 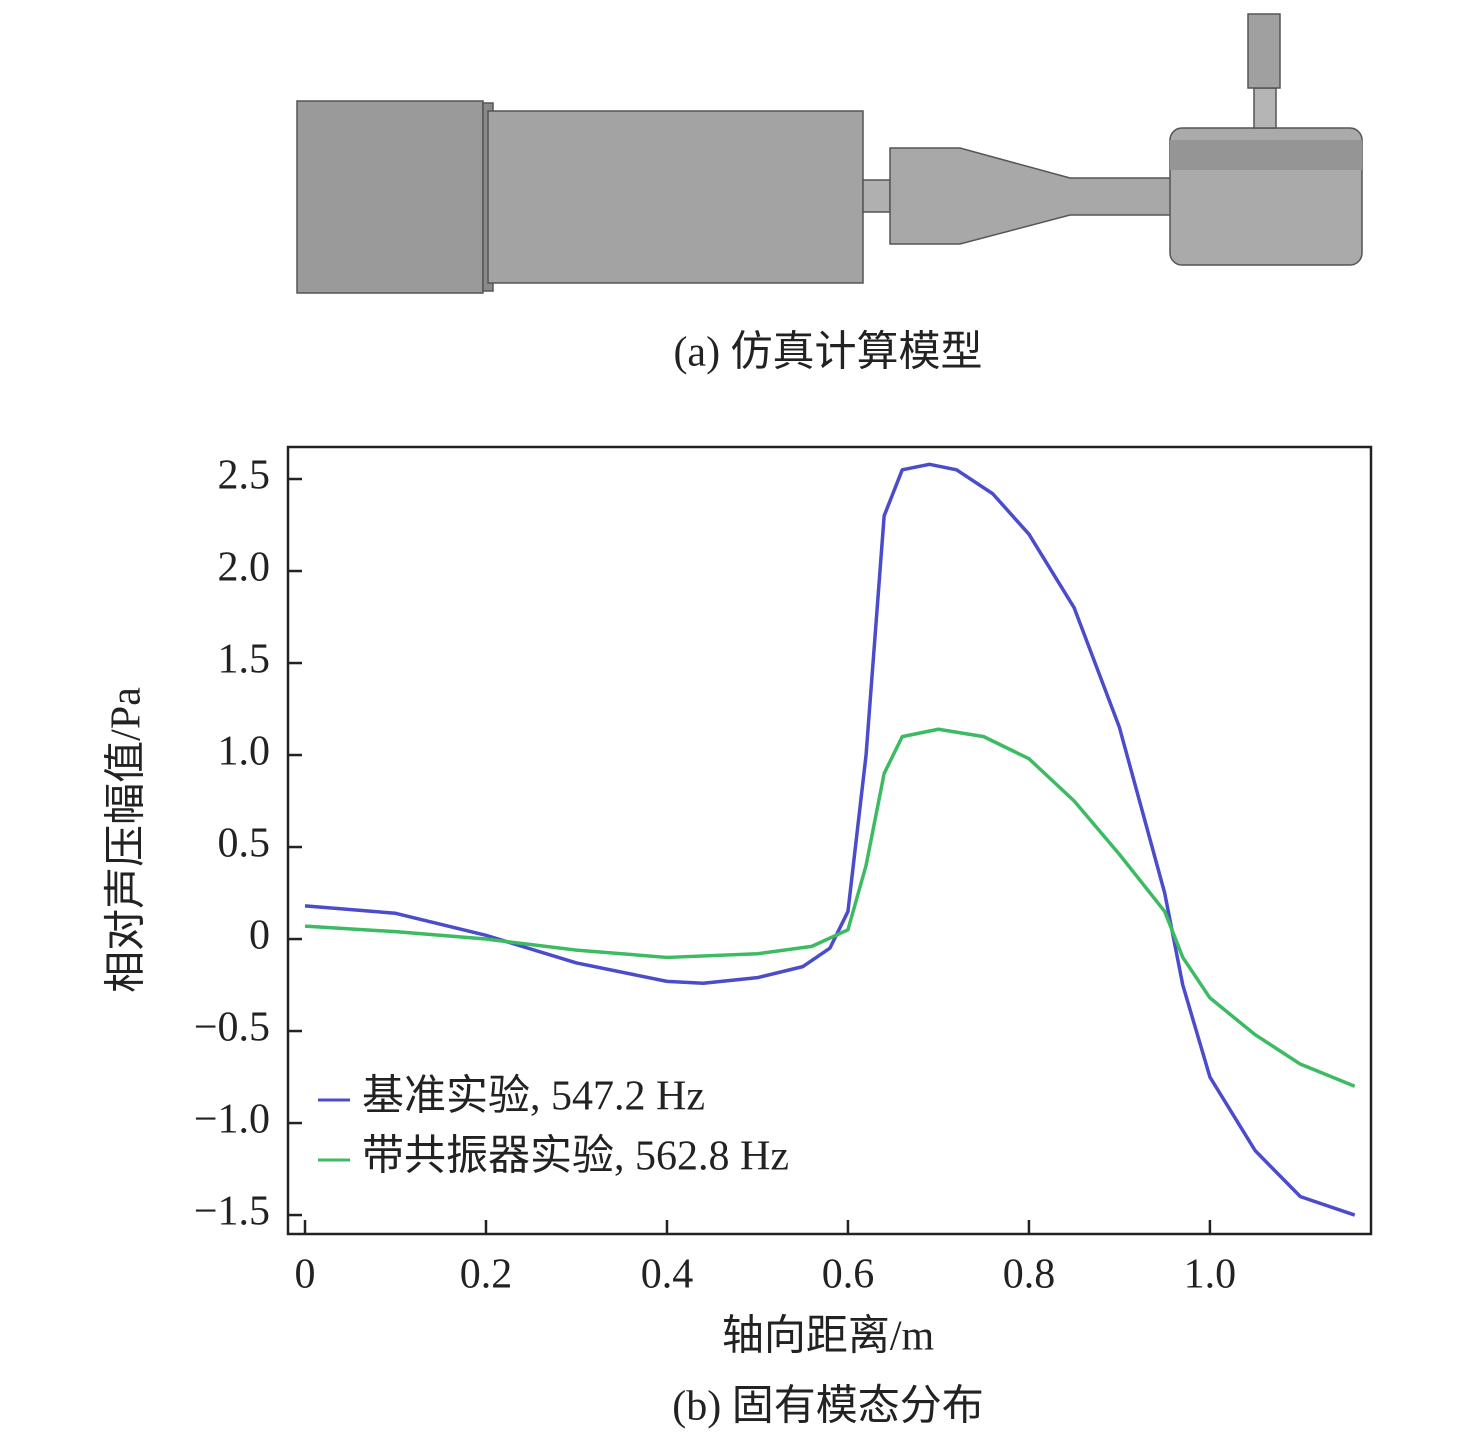 What do you see at coordinates (232, 1028) in the screenshot?
I see `y-tick-label: −0.5` at bounding box center [232, 1028].